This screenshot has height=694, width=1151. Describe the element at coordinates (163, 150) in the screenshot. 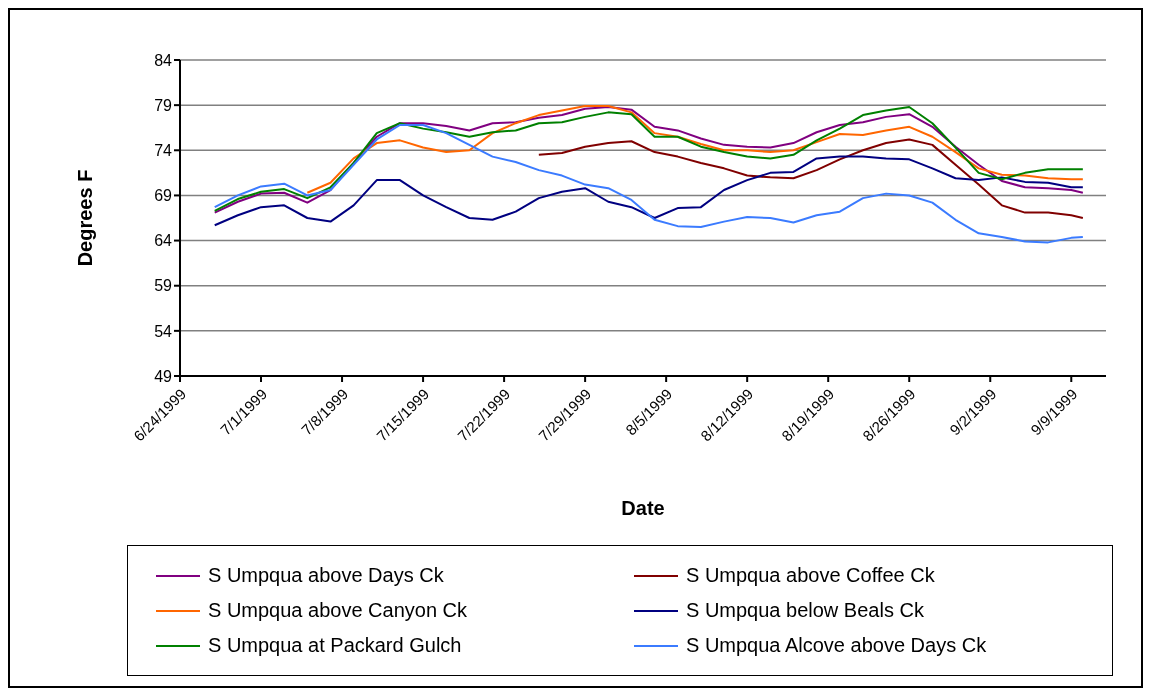

I see `y-tick-label: 74` at that location.